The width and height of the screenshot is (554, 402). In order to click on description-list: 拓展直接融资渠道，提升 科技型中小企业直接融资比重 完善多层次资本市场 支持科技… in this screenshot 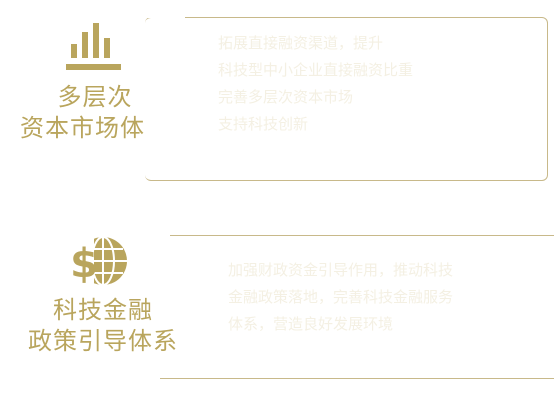, I will do `click(315, 84)`.